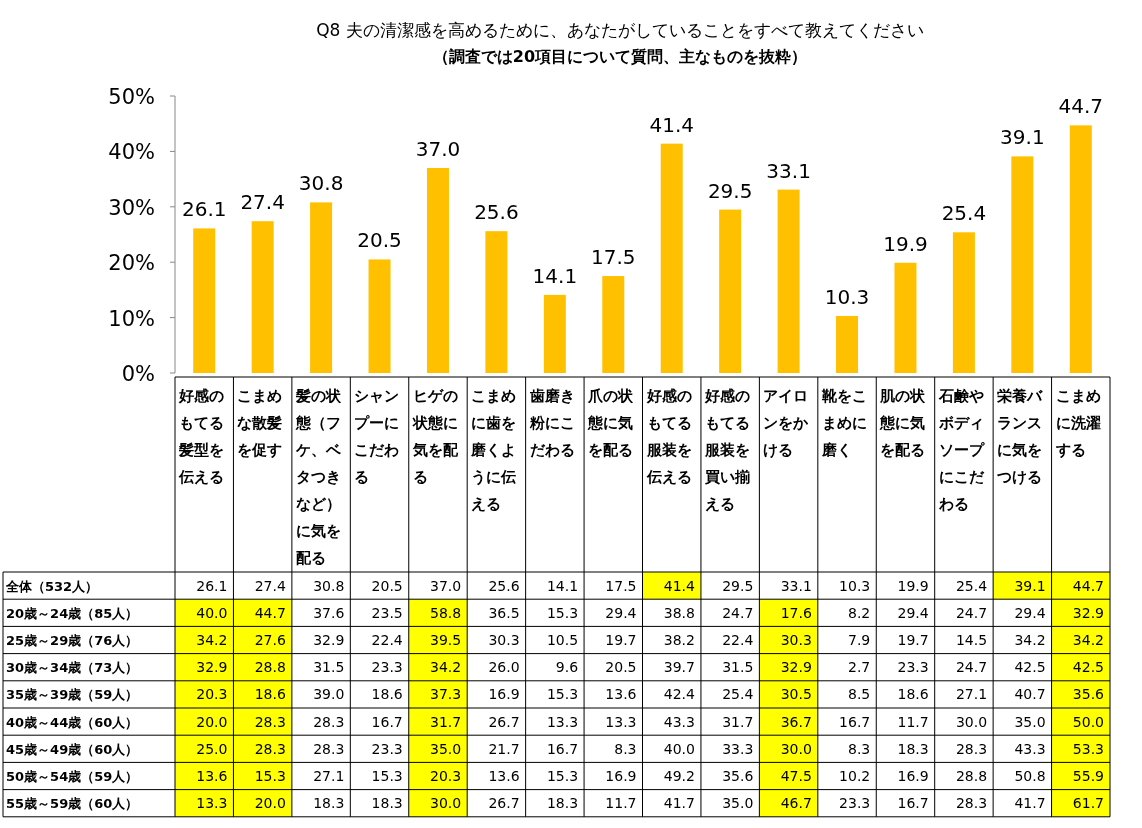 Image resolution: width=1142 pixels, height=828 pixels. Describe the element at coordinates (971, 776) in the screenshot. I see `data-label: 28.8` at that location.